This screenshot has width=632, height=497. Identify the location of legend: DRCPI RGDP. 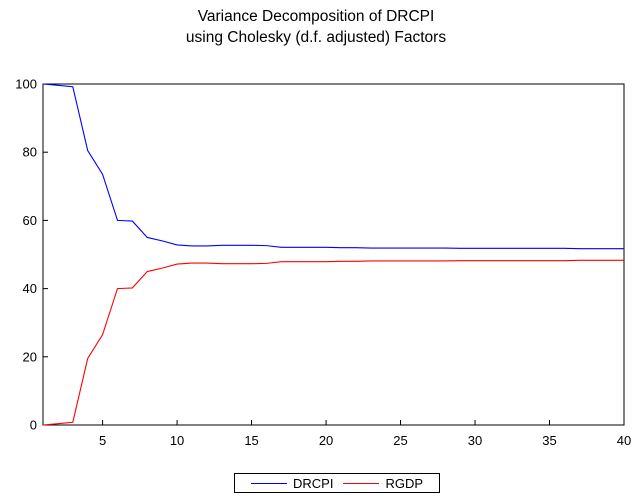
(337, 483).